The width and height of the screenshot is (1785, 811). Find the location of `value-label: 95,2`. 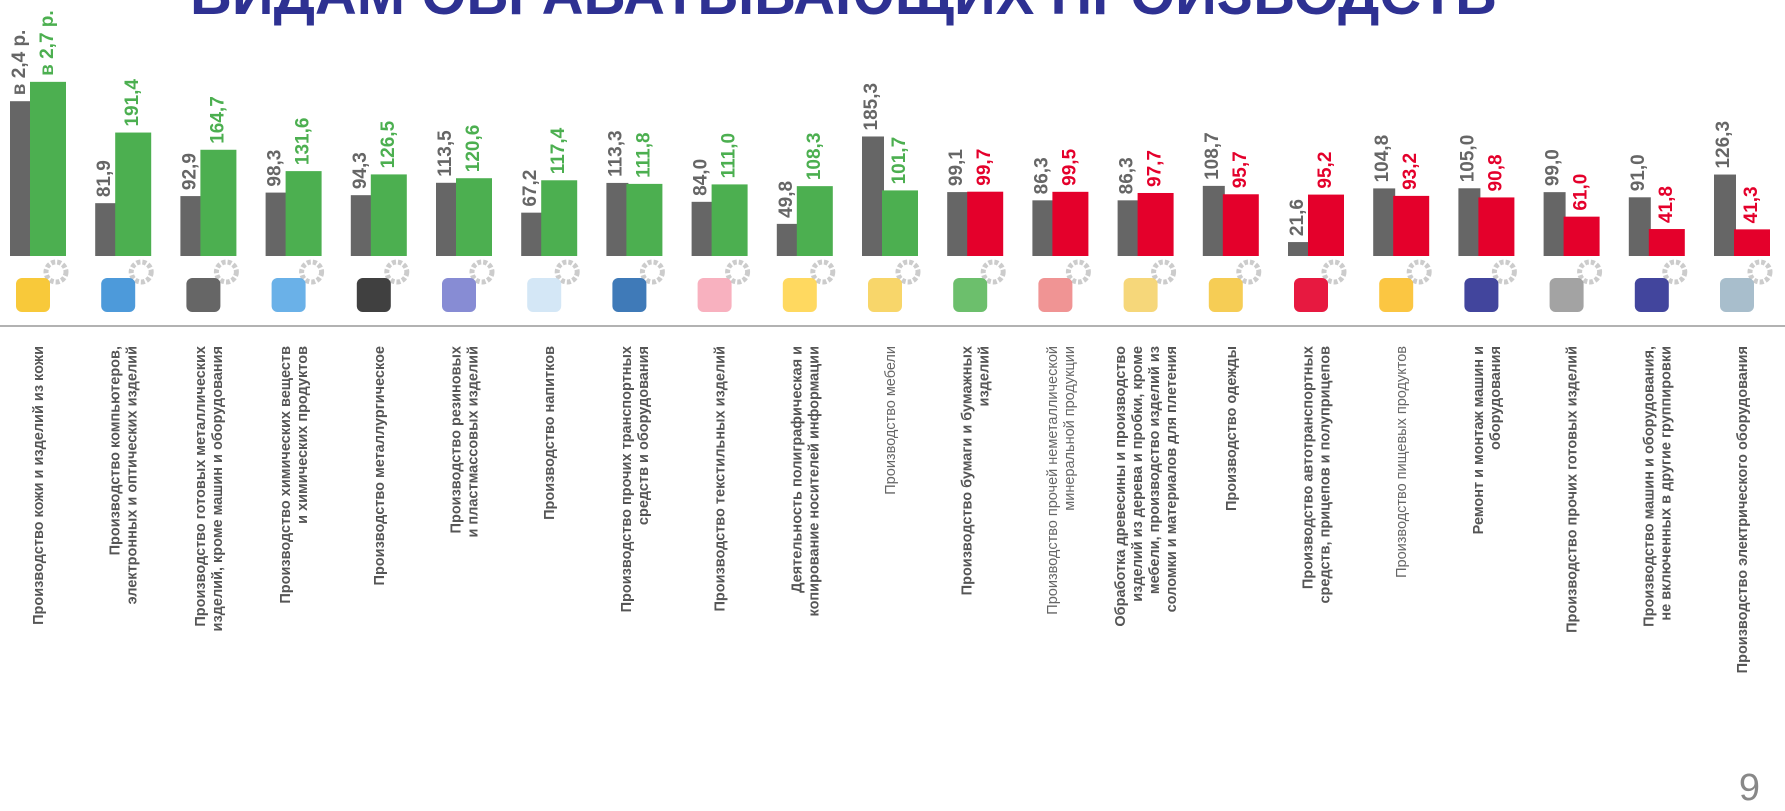

value-label: 95,2 is located at coordinates (1325, 170).